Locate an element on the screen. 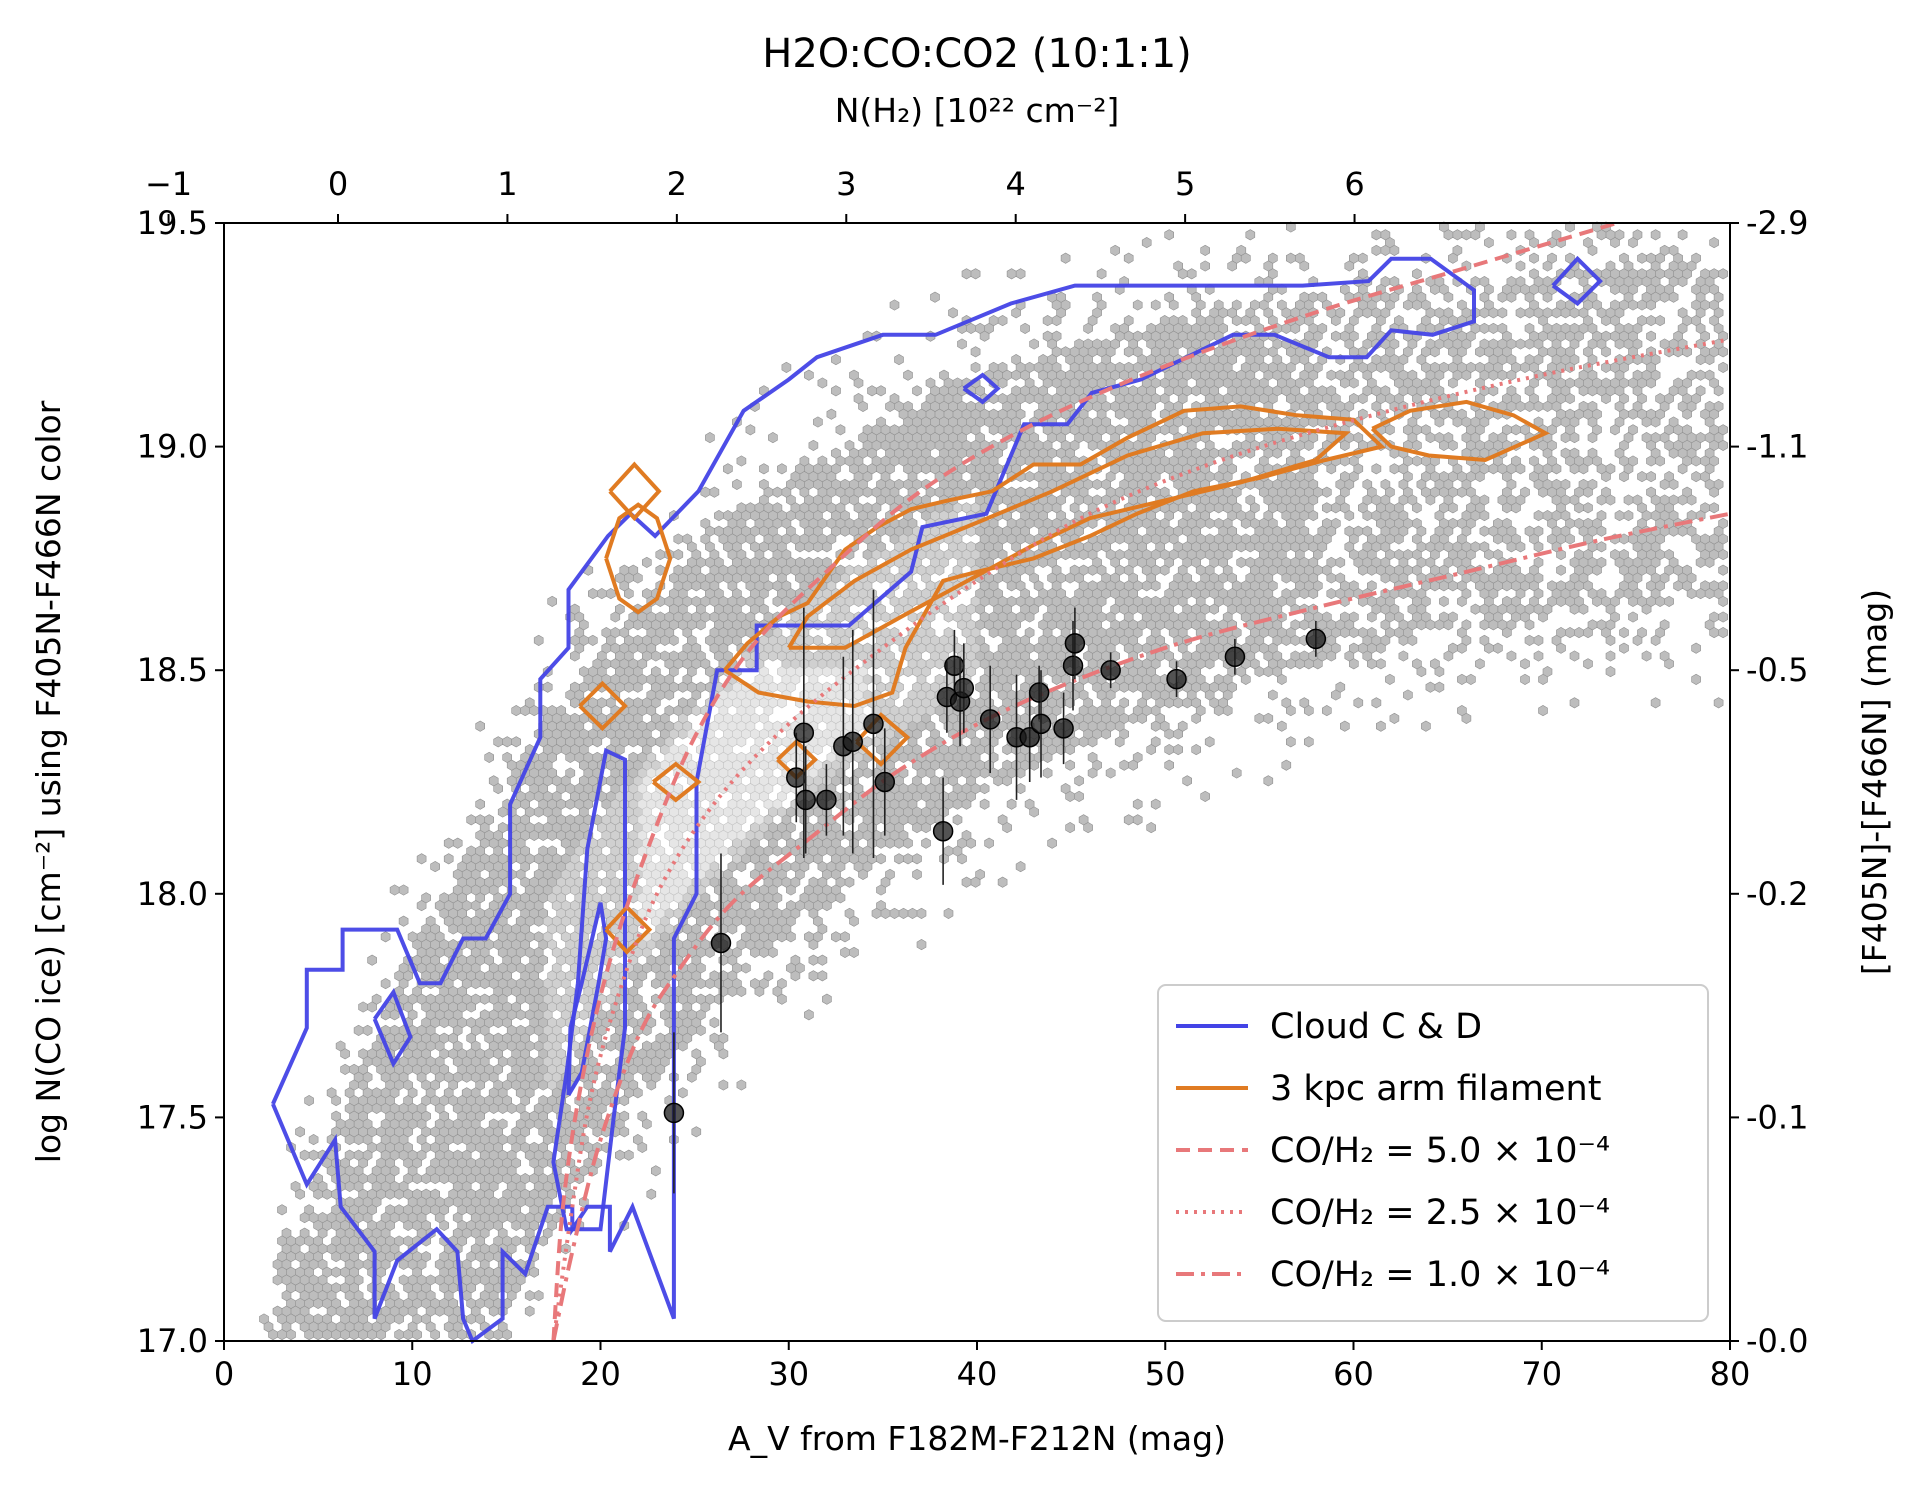  y-tick-label: 17.0 is located at coordinates (172, 1341).